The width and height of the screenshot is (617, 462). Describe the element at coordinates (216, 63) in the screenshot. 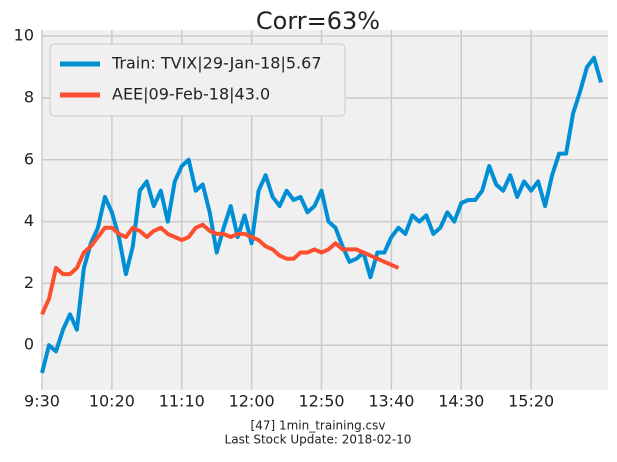

I see `legend-label: Train: TVIX|29-Jan-18|5.67` at that location.